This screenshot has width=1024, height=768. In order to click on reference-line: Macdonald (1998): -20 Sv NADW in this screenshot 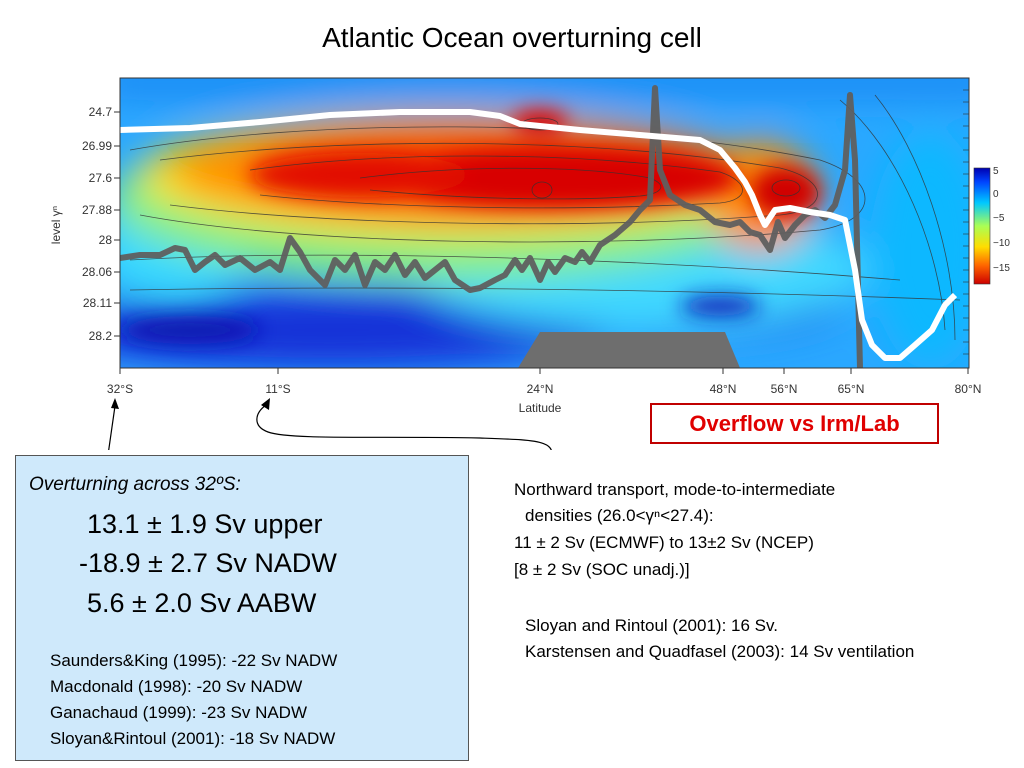, I will do `click(176, 686)`.